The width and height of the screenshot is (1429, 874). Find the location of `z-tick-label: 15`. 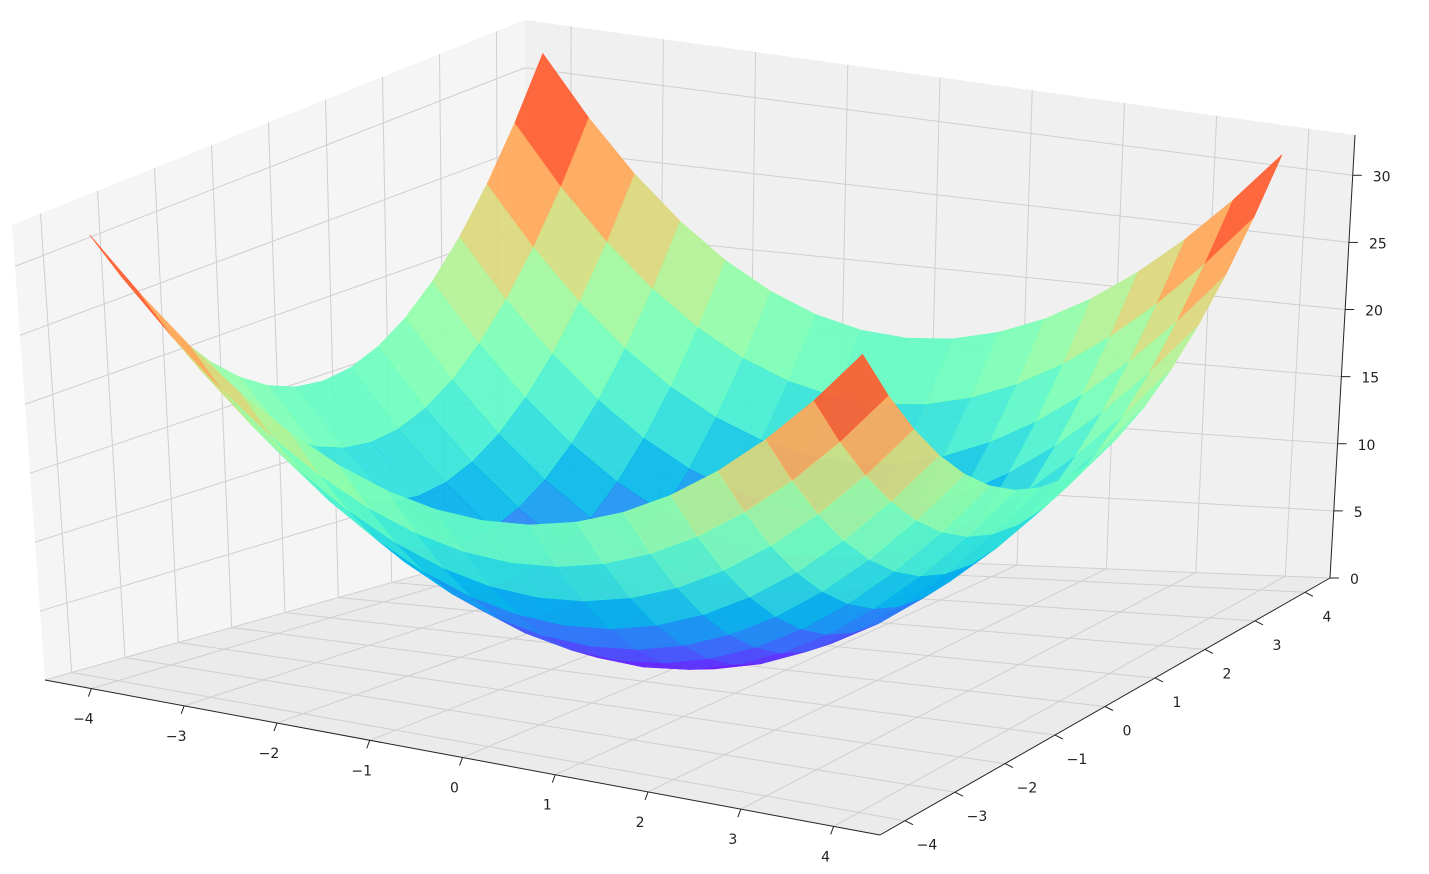

z-tick-label: 15 is located at coordinates (1370, 379).